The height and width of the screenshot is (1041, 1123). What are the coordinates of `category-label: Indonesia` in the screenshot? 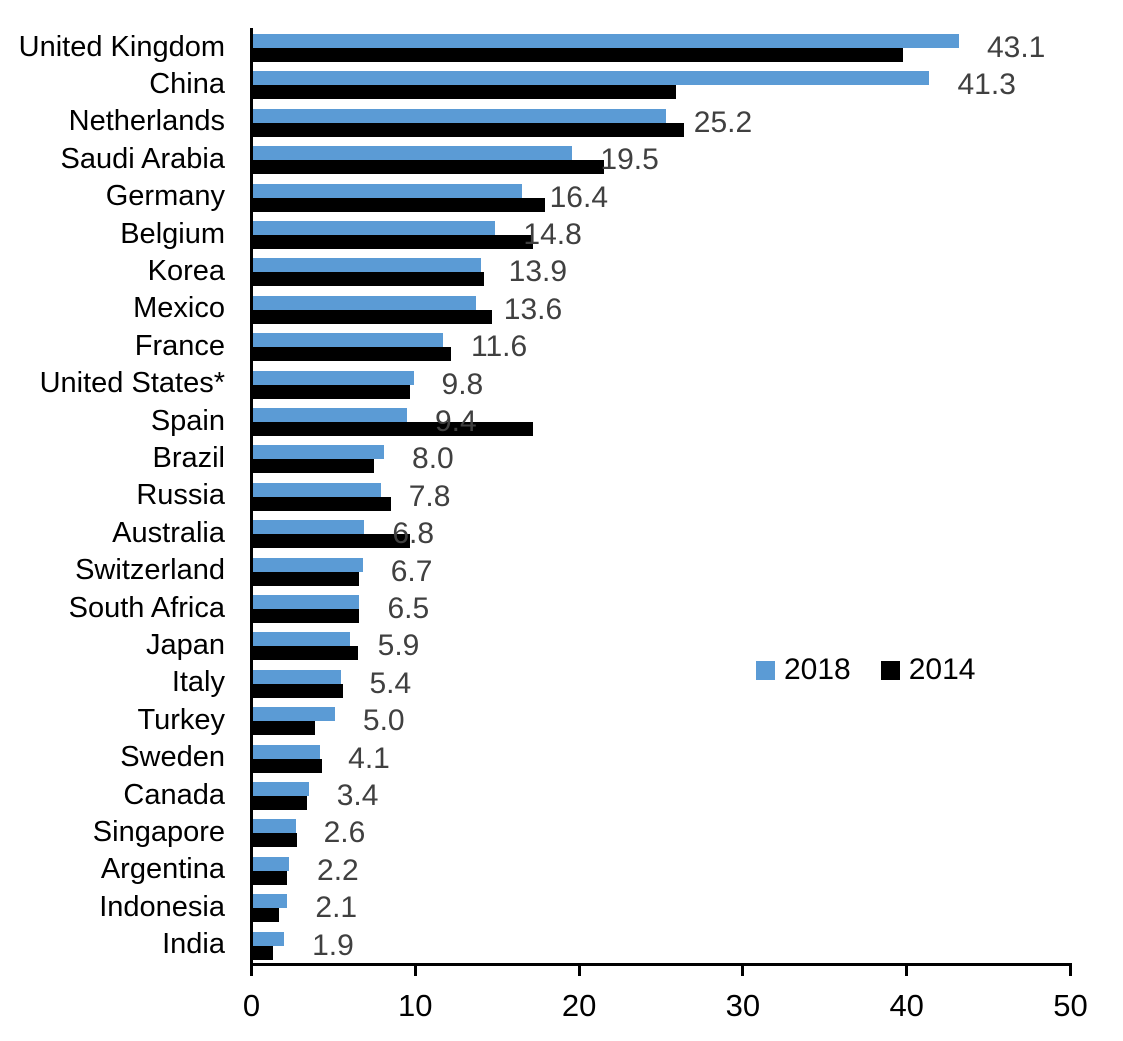 It's located at (162, 906).